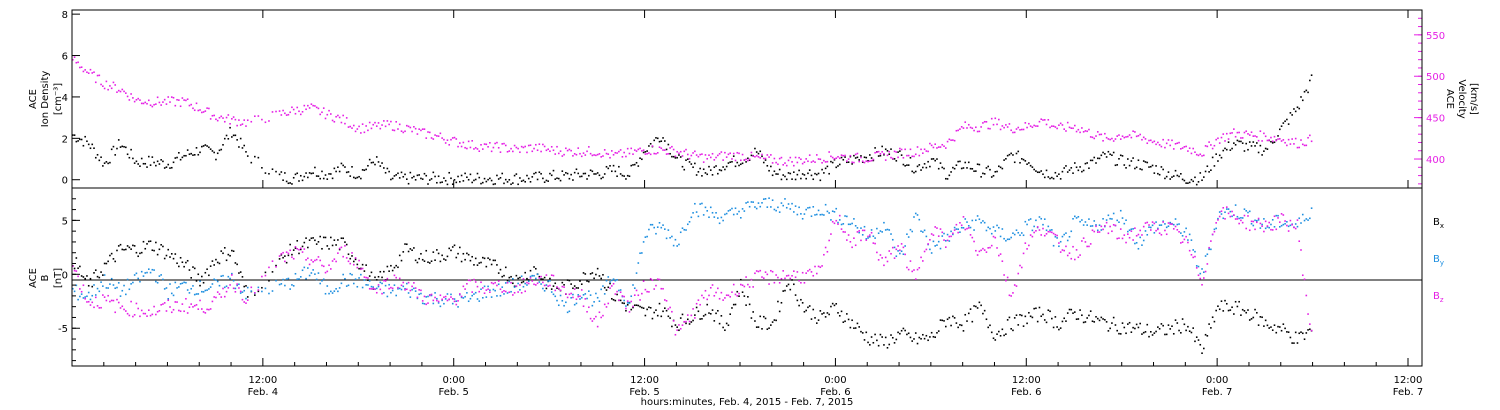 The height and width of the screenshot is (410, 1500). What do you see at coordinates (65, 275) in the screenshot?
I see `left-tick-label: 0` at bounding box center [65, 275].